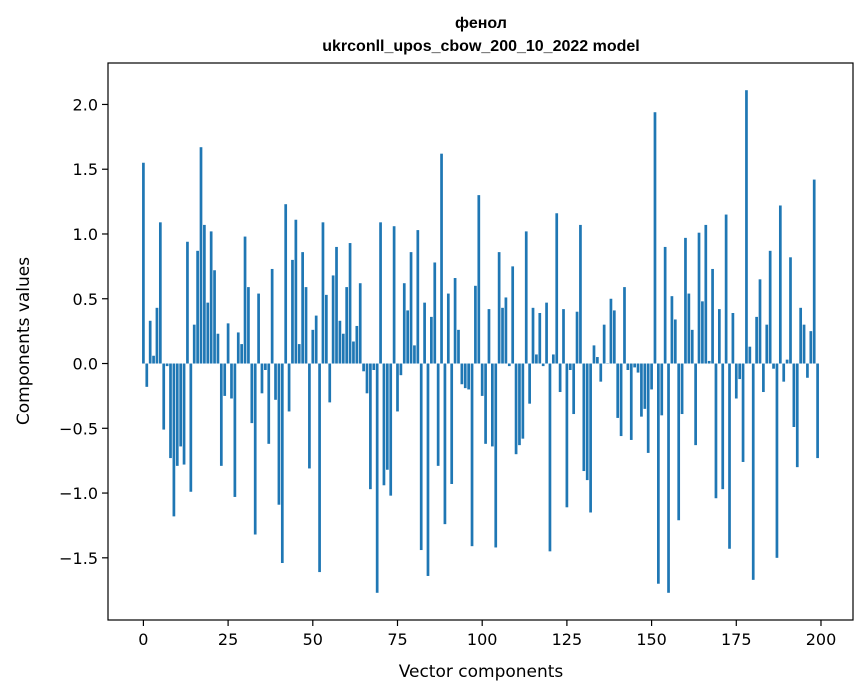 The width and height of the screenshot is (867, 700). Describe the element at coordinates (397, 639) in the screenshot. I see `x-tick-label: 75` at that location.